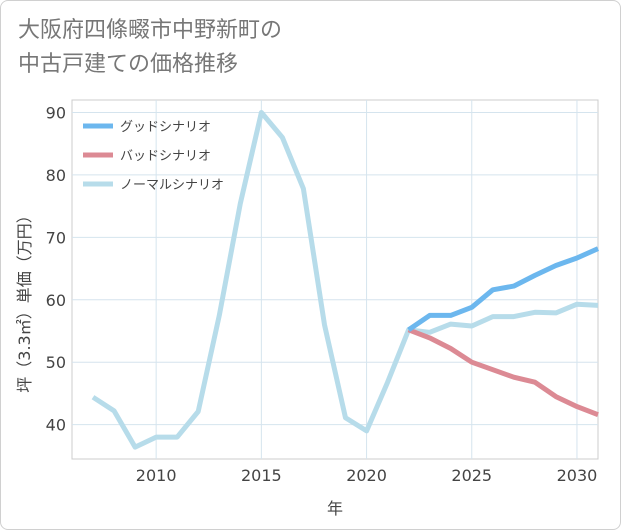 The width and height of the screenshot is (621, 530). I want to click on y-tick-label: 90, so click(56, 112).